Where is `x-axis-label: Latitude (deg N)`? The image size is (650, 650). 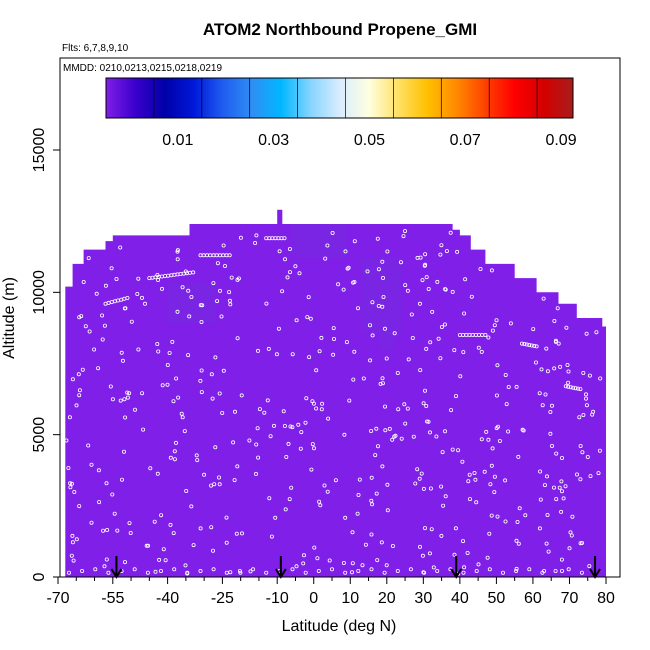
x-axis-label: Latitude (deg N) is located at coordinates (339, 626).